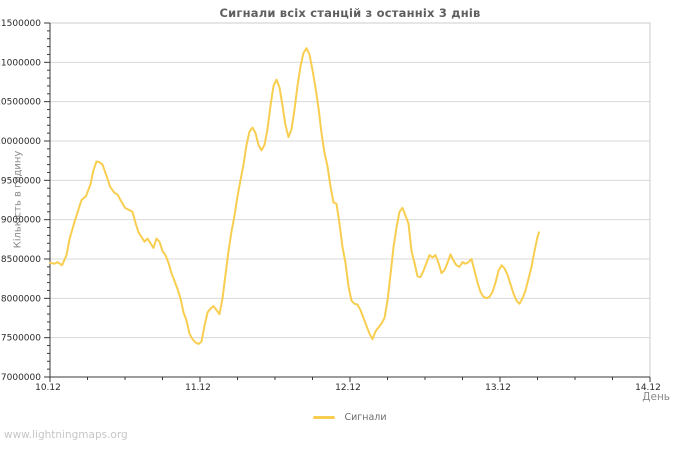  Describe the element at coordinates (20, 24) in the screenshot. I see `y-tick-label: 11500000` at that location.